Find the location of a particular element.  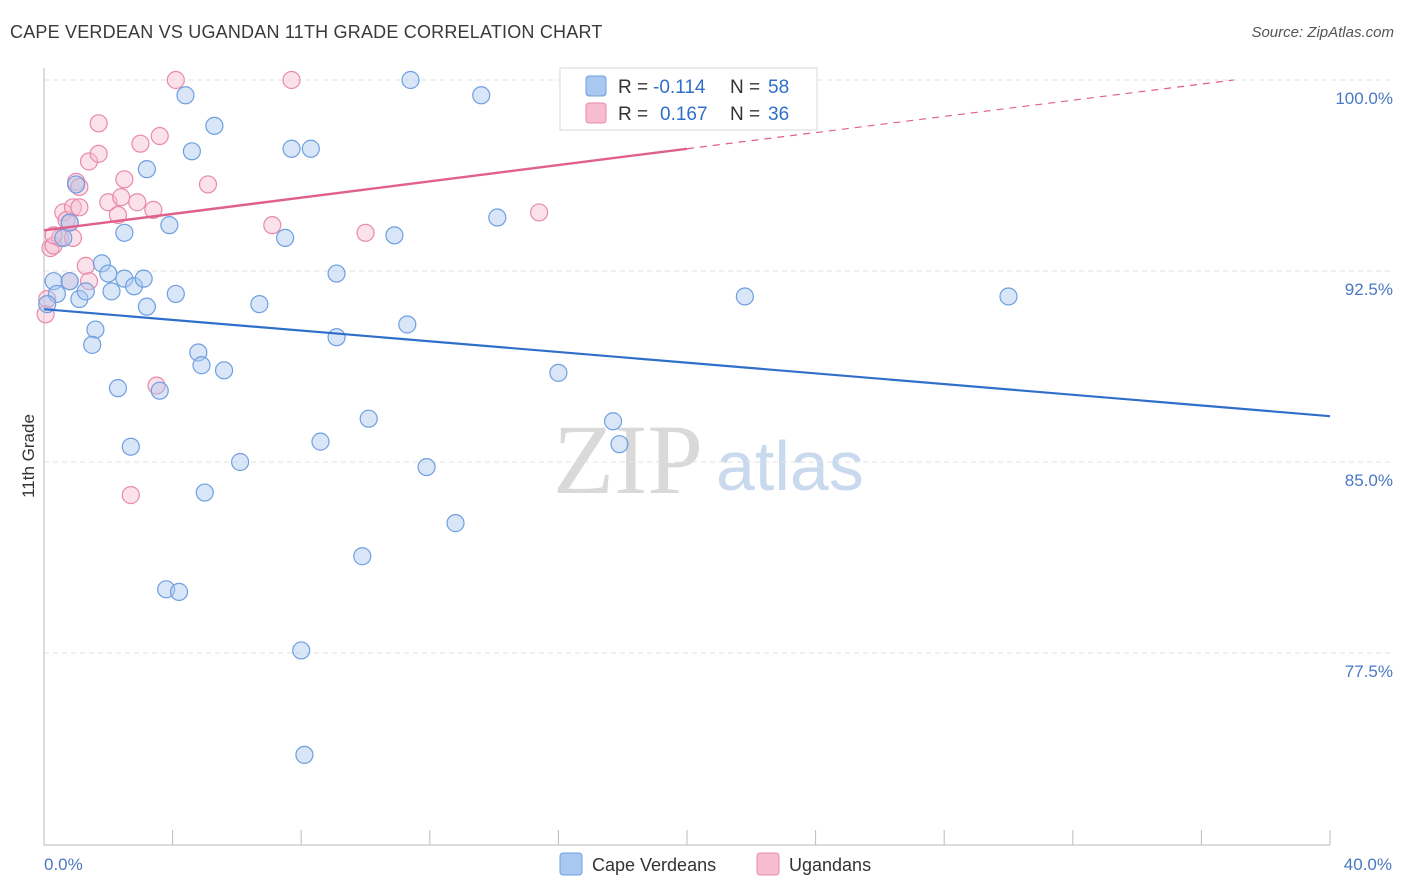

legend-swatch-pink is located at coordinates (596, 113).